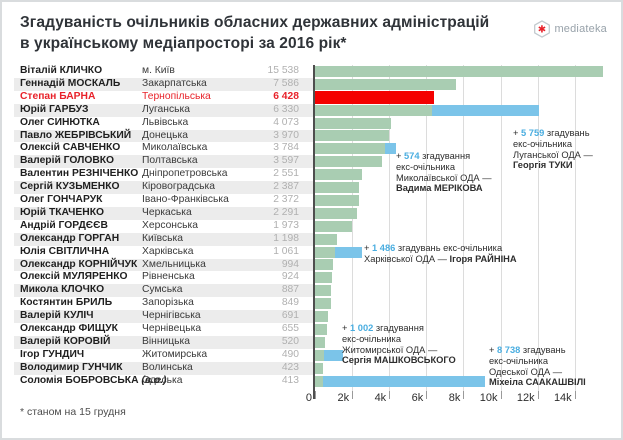 The image size is (623, 440). I want to click on governor-name: Юрій ТКАЧЕНКО, so click(62, 212).